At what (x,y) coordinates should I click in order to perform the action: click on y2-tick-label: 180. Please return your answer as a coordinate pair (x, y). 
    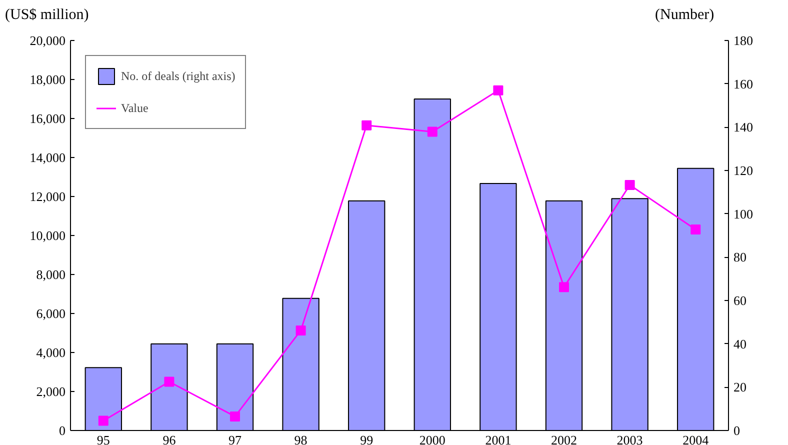
    Looking at the image, I should click on (743, 40).